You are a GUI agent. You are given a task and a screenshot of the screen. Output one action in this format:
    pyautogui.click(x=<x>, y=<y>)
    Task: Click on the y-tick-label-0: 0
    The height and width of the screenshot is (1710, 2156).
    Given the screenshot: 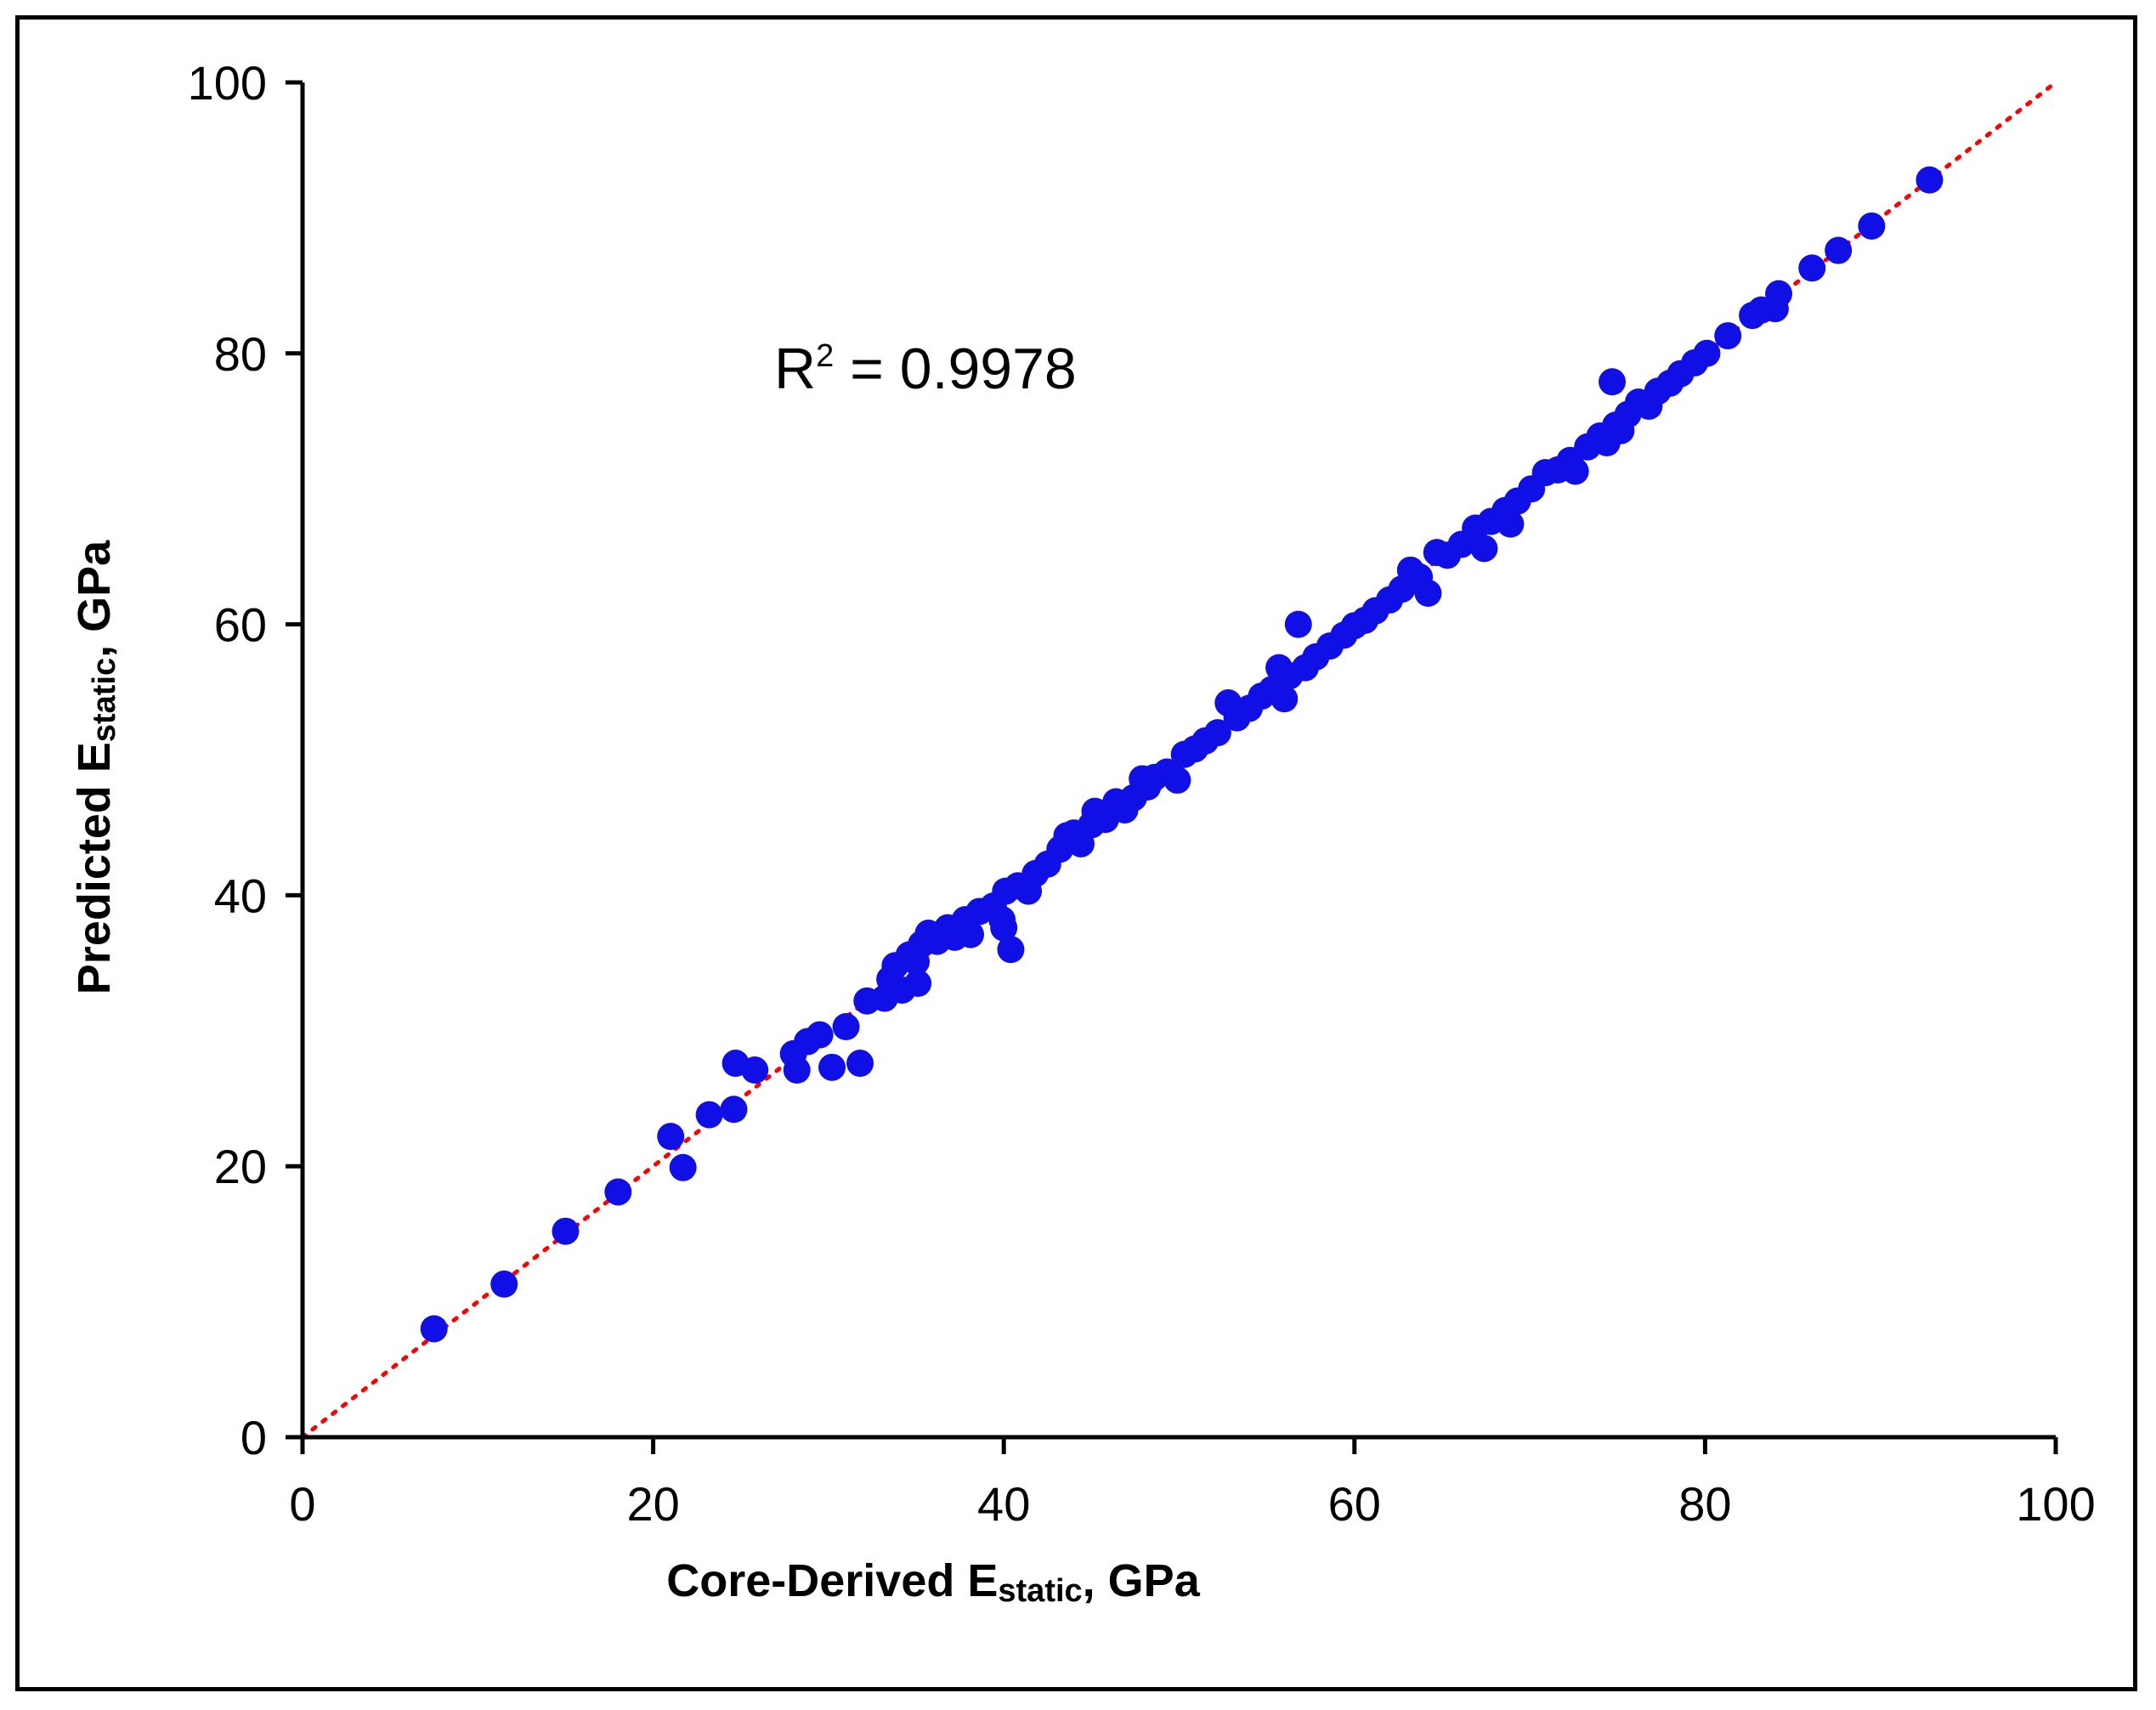 What is the action you would take?
    pyautogui.click(x=253, y=1437)
    